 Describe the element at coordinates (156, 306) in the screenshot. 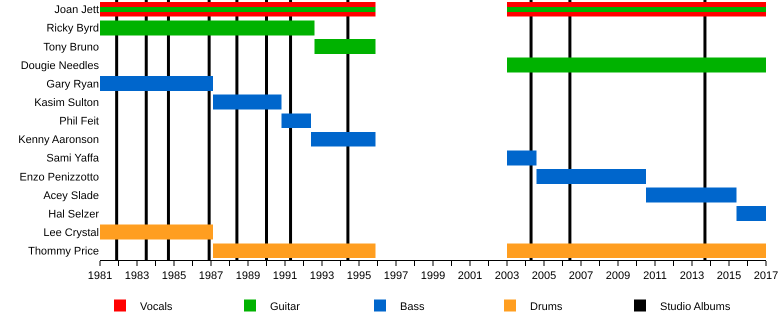

I see `legend-label: Vocals` at that location.